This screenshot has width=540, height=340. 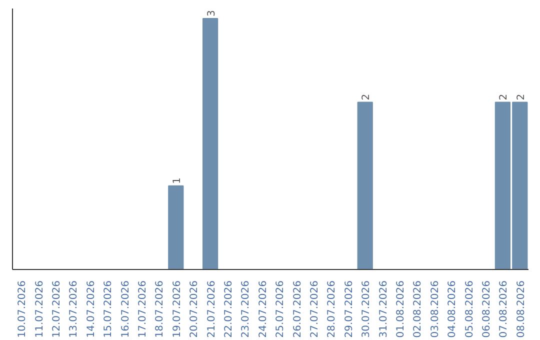 I want to click on x-tick-label: 02.08.2026, so click(x=418, y=309).